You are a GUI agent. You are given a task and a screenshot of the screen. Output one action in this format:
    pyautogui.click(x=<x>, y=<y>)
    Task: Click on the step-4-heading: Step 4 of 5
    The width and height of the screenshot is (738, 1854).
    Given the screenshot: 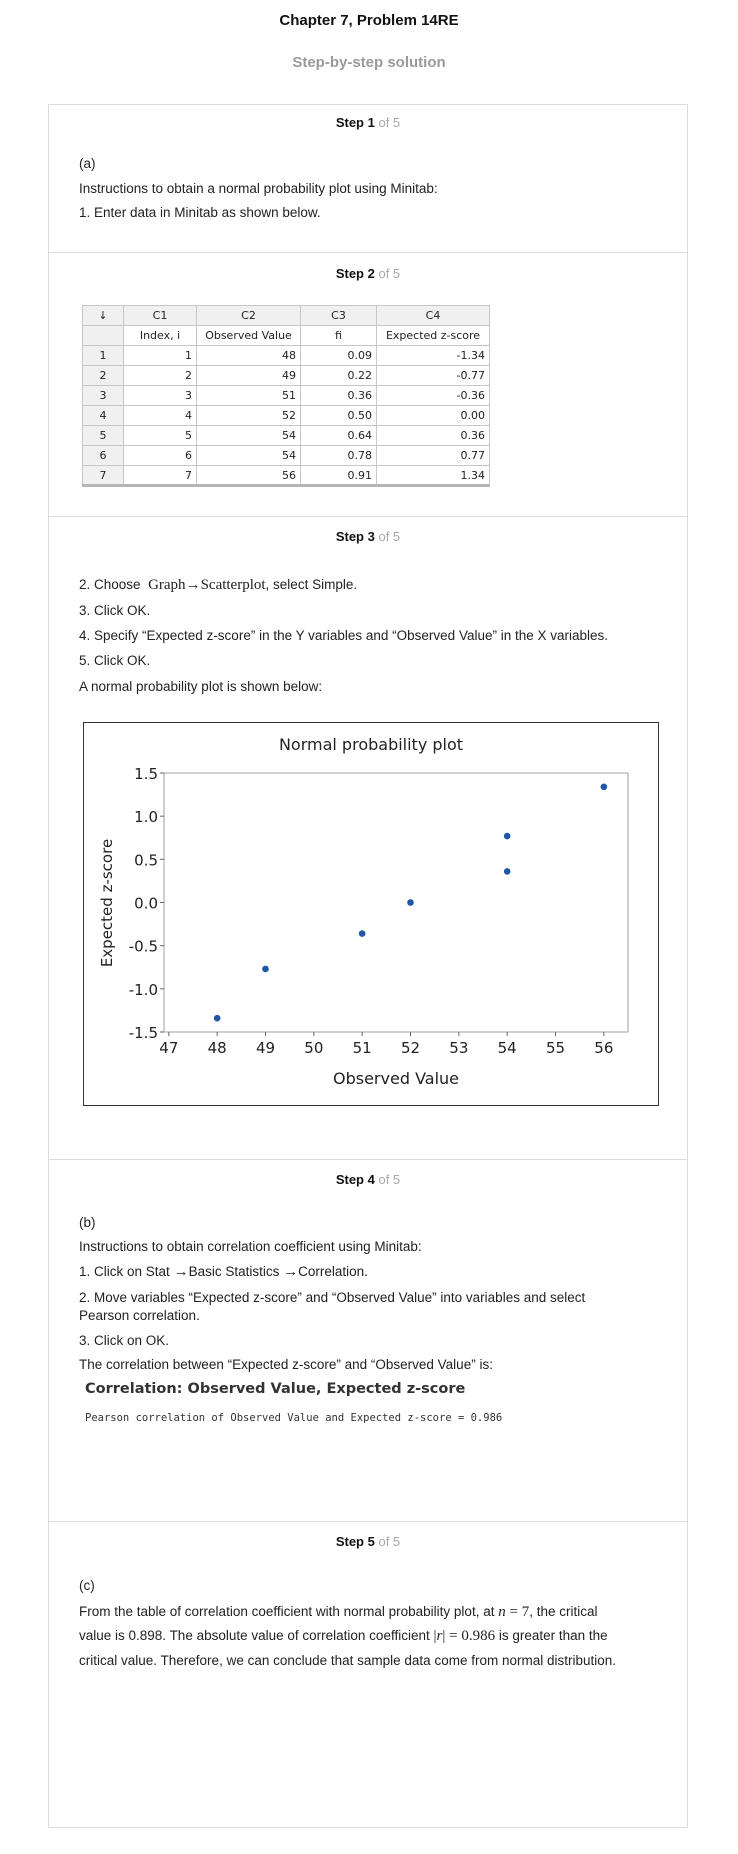 What is the action you would take?
    pyautogui.click(x=368, y=1179)
    